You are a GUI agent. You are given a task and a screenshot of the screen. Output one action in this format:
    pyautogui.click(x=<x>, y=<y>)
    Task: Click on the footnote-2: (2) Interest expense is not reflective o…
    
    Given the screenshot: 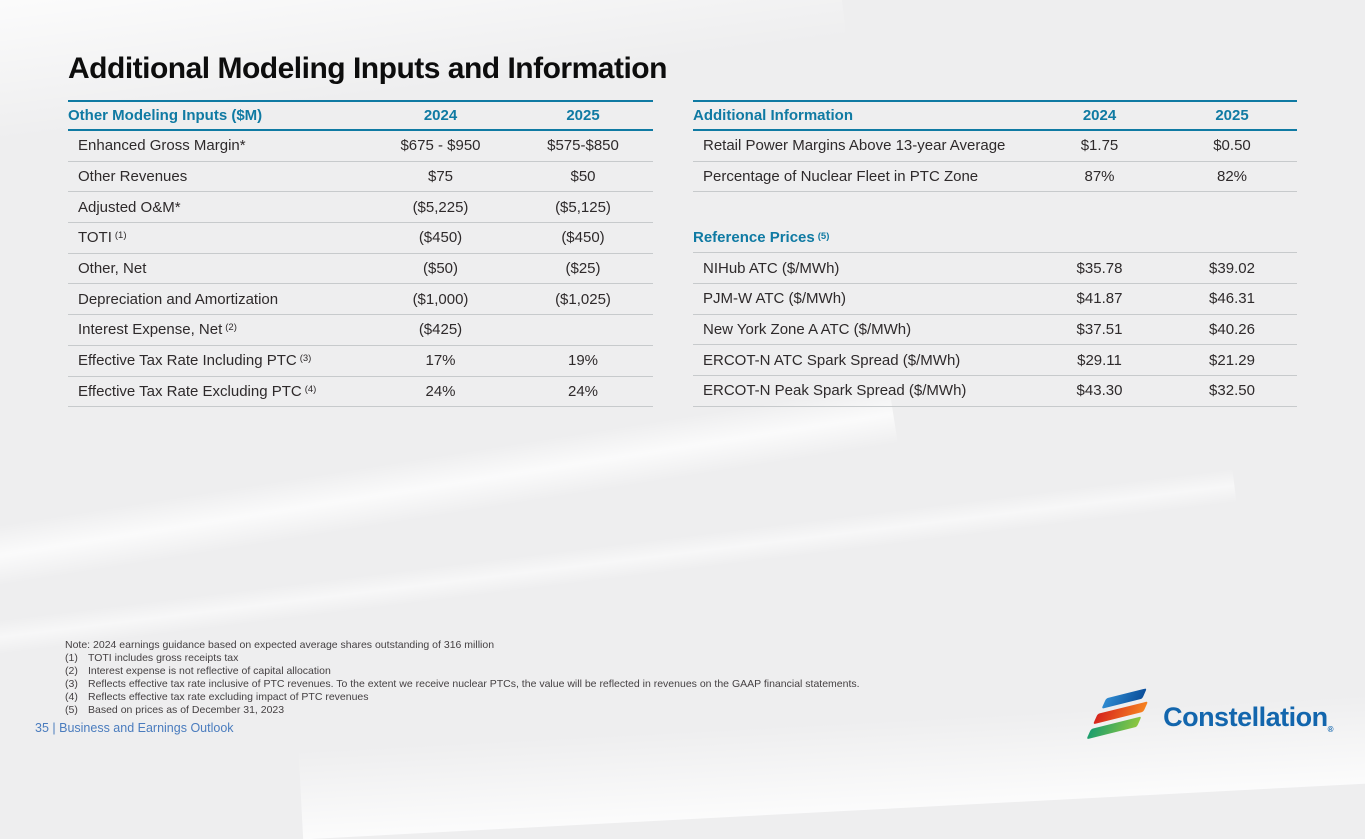 What is the action you would take?
    pyautogui.click(x=615, y=671)
    